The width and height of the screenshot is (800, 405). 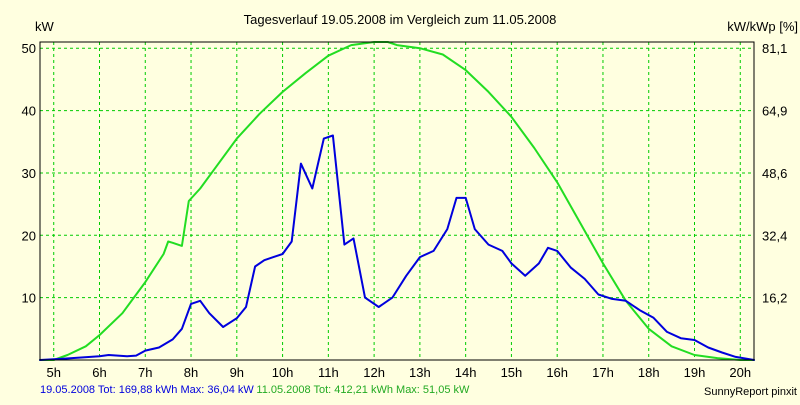 I want to click on x-tick-label: 9h, so click(x=237, y=372).